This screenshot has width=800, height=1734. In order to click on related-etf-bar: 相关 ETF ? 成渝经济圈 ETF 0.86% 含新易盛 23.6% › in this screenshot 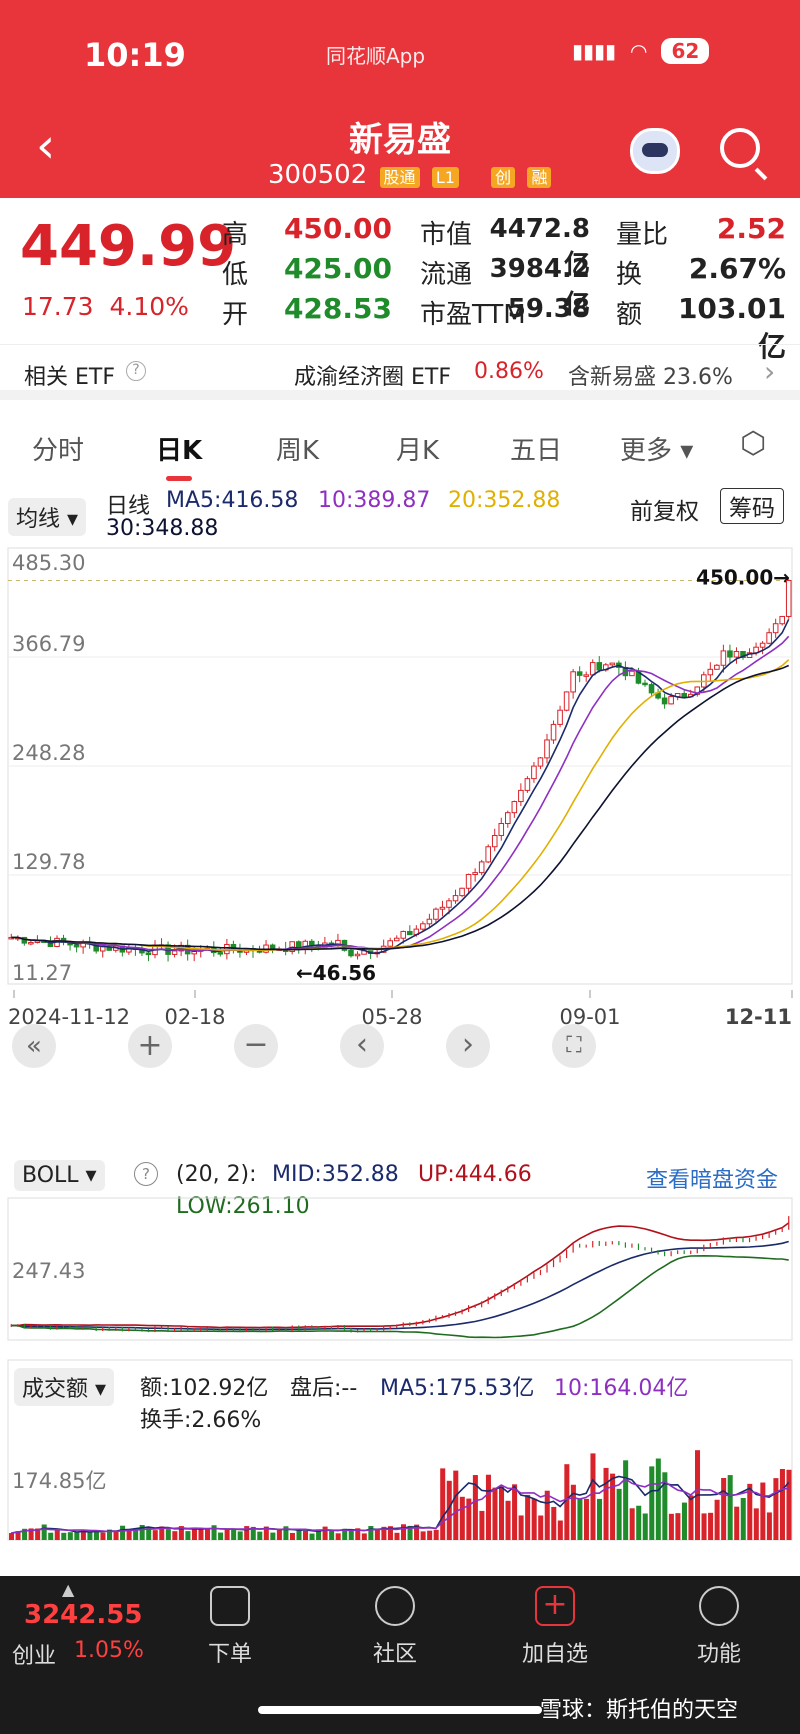, I will do `click(400, 372)`.